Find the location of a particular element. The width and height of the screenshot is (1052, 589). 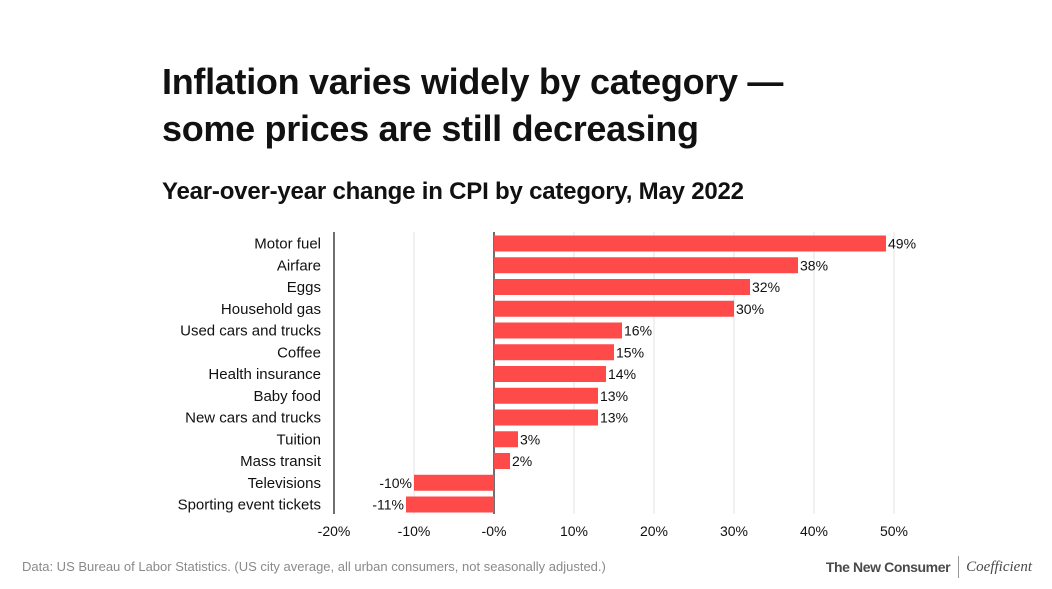

chart-title-line-1: Inflation varies widely by category — is located at coordinates (473, 81).